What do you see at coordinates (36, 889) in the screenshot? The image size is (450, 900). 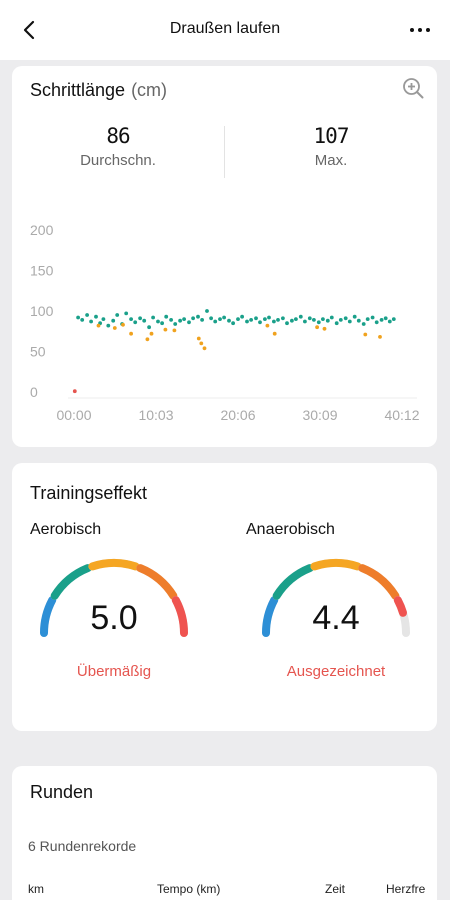 I see `col-header-km: km` at bounding box center [36, 889].